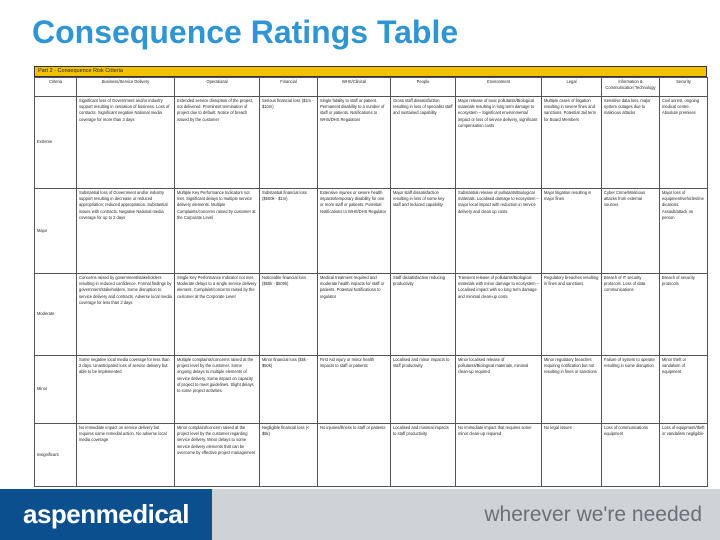 The image size is (720, 540). Describe the element at coordinates (498, 87) in the screenshot. I see `column-header: Environment` at that location.